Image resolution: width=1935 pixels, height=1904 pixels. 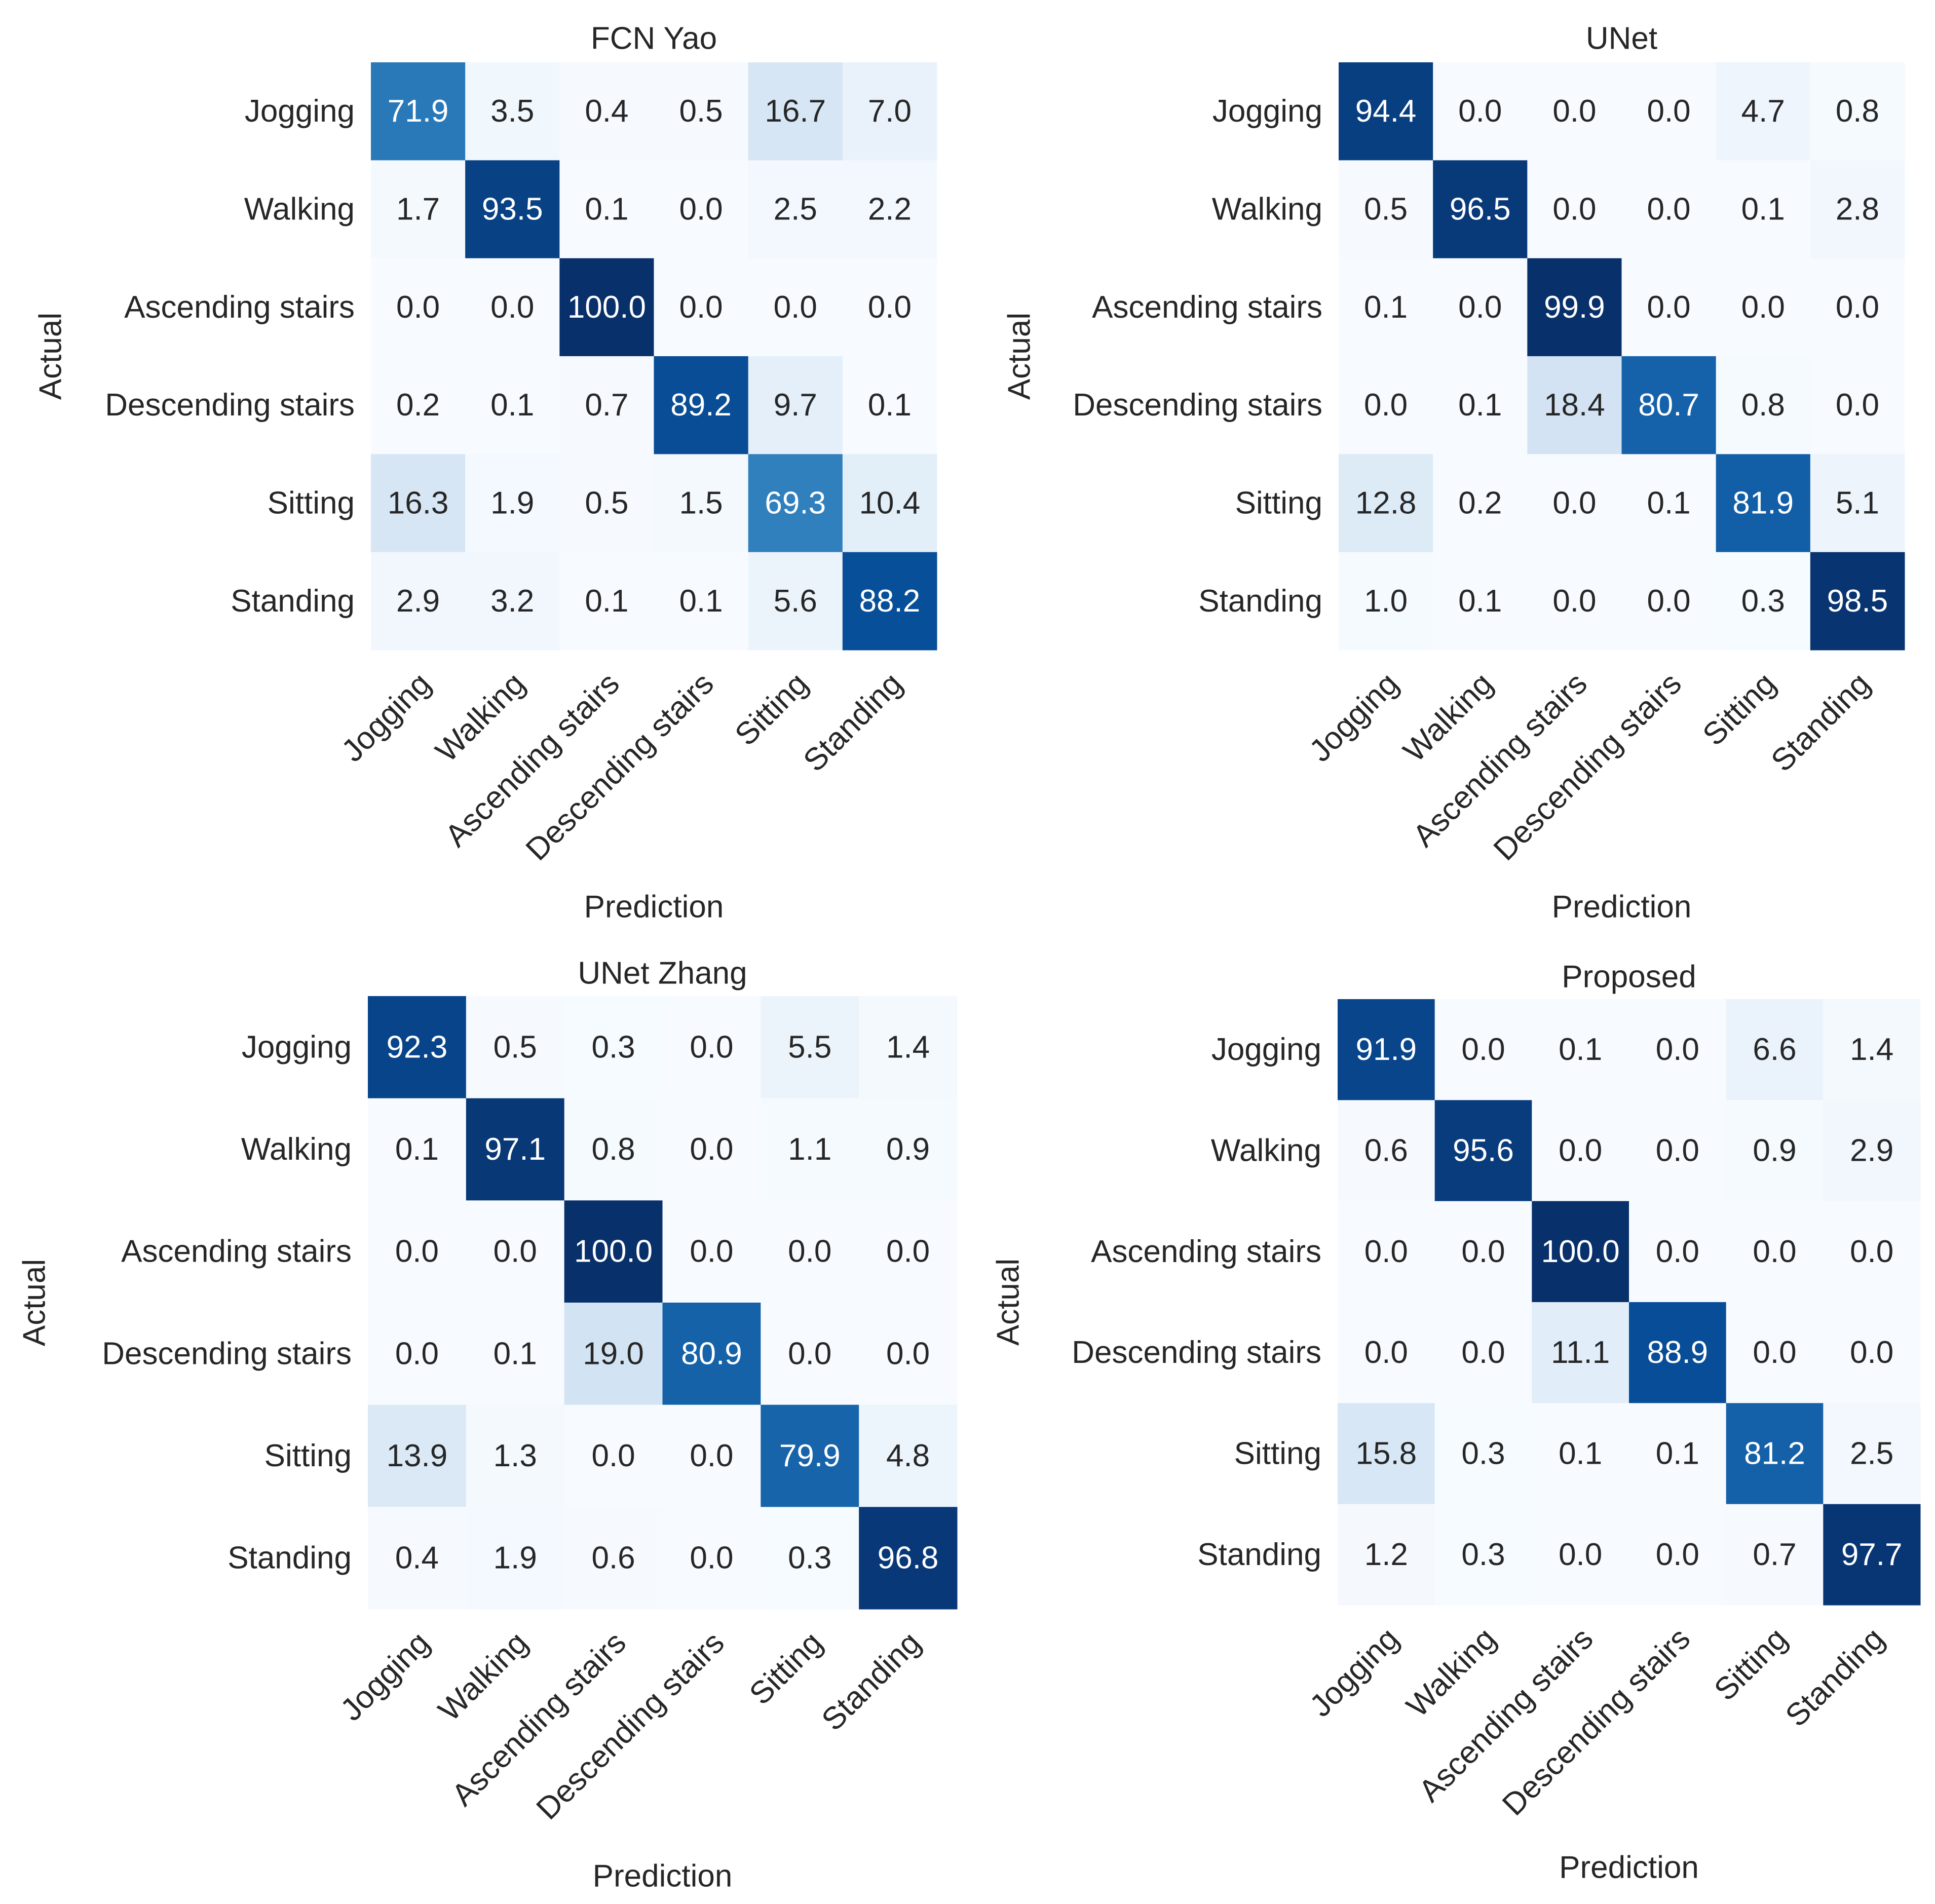 What do you see at coordinates (1871, 1150) in the screenshot?
I see `cell-value-label: 2.9` at bounding box center [1871, 1150].